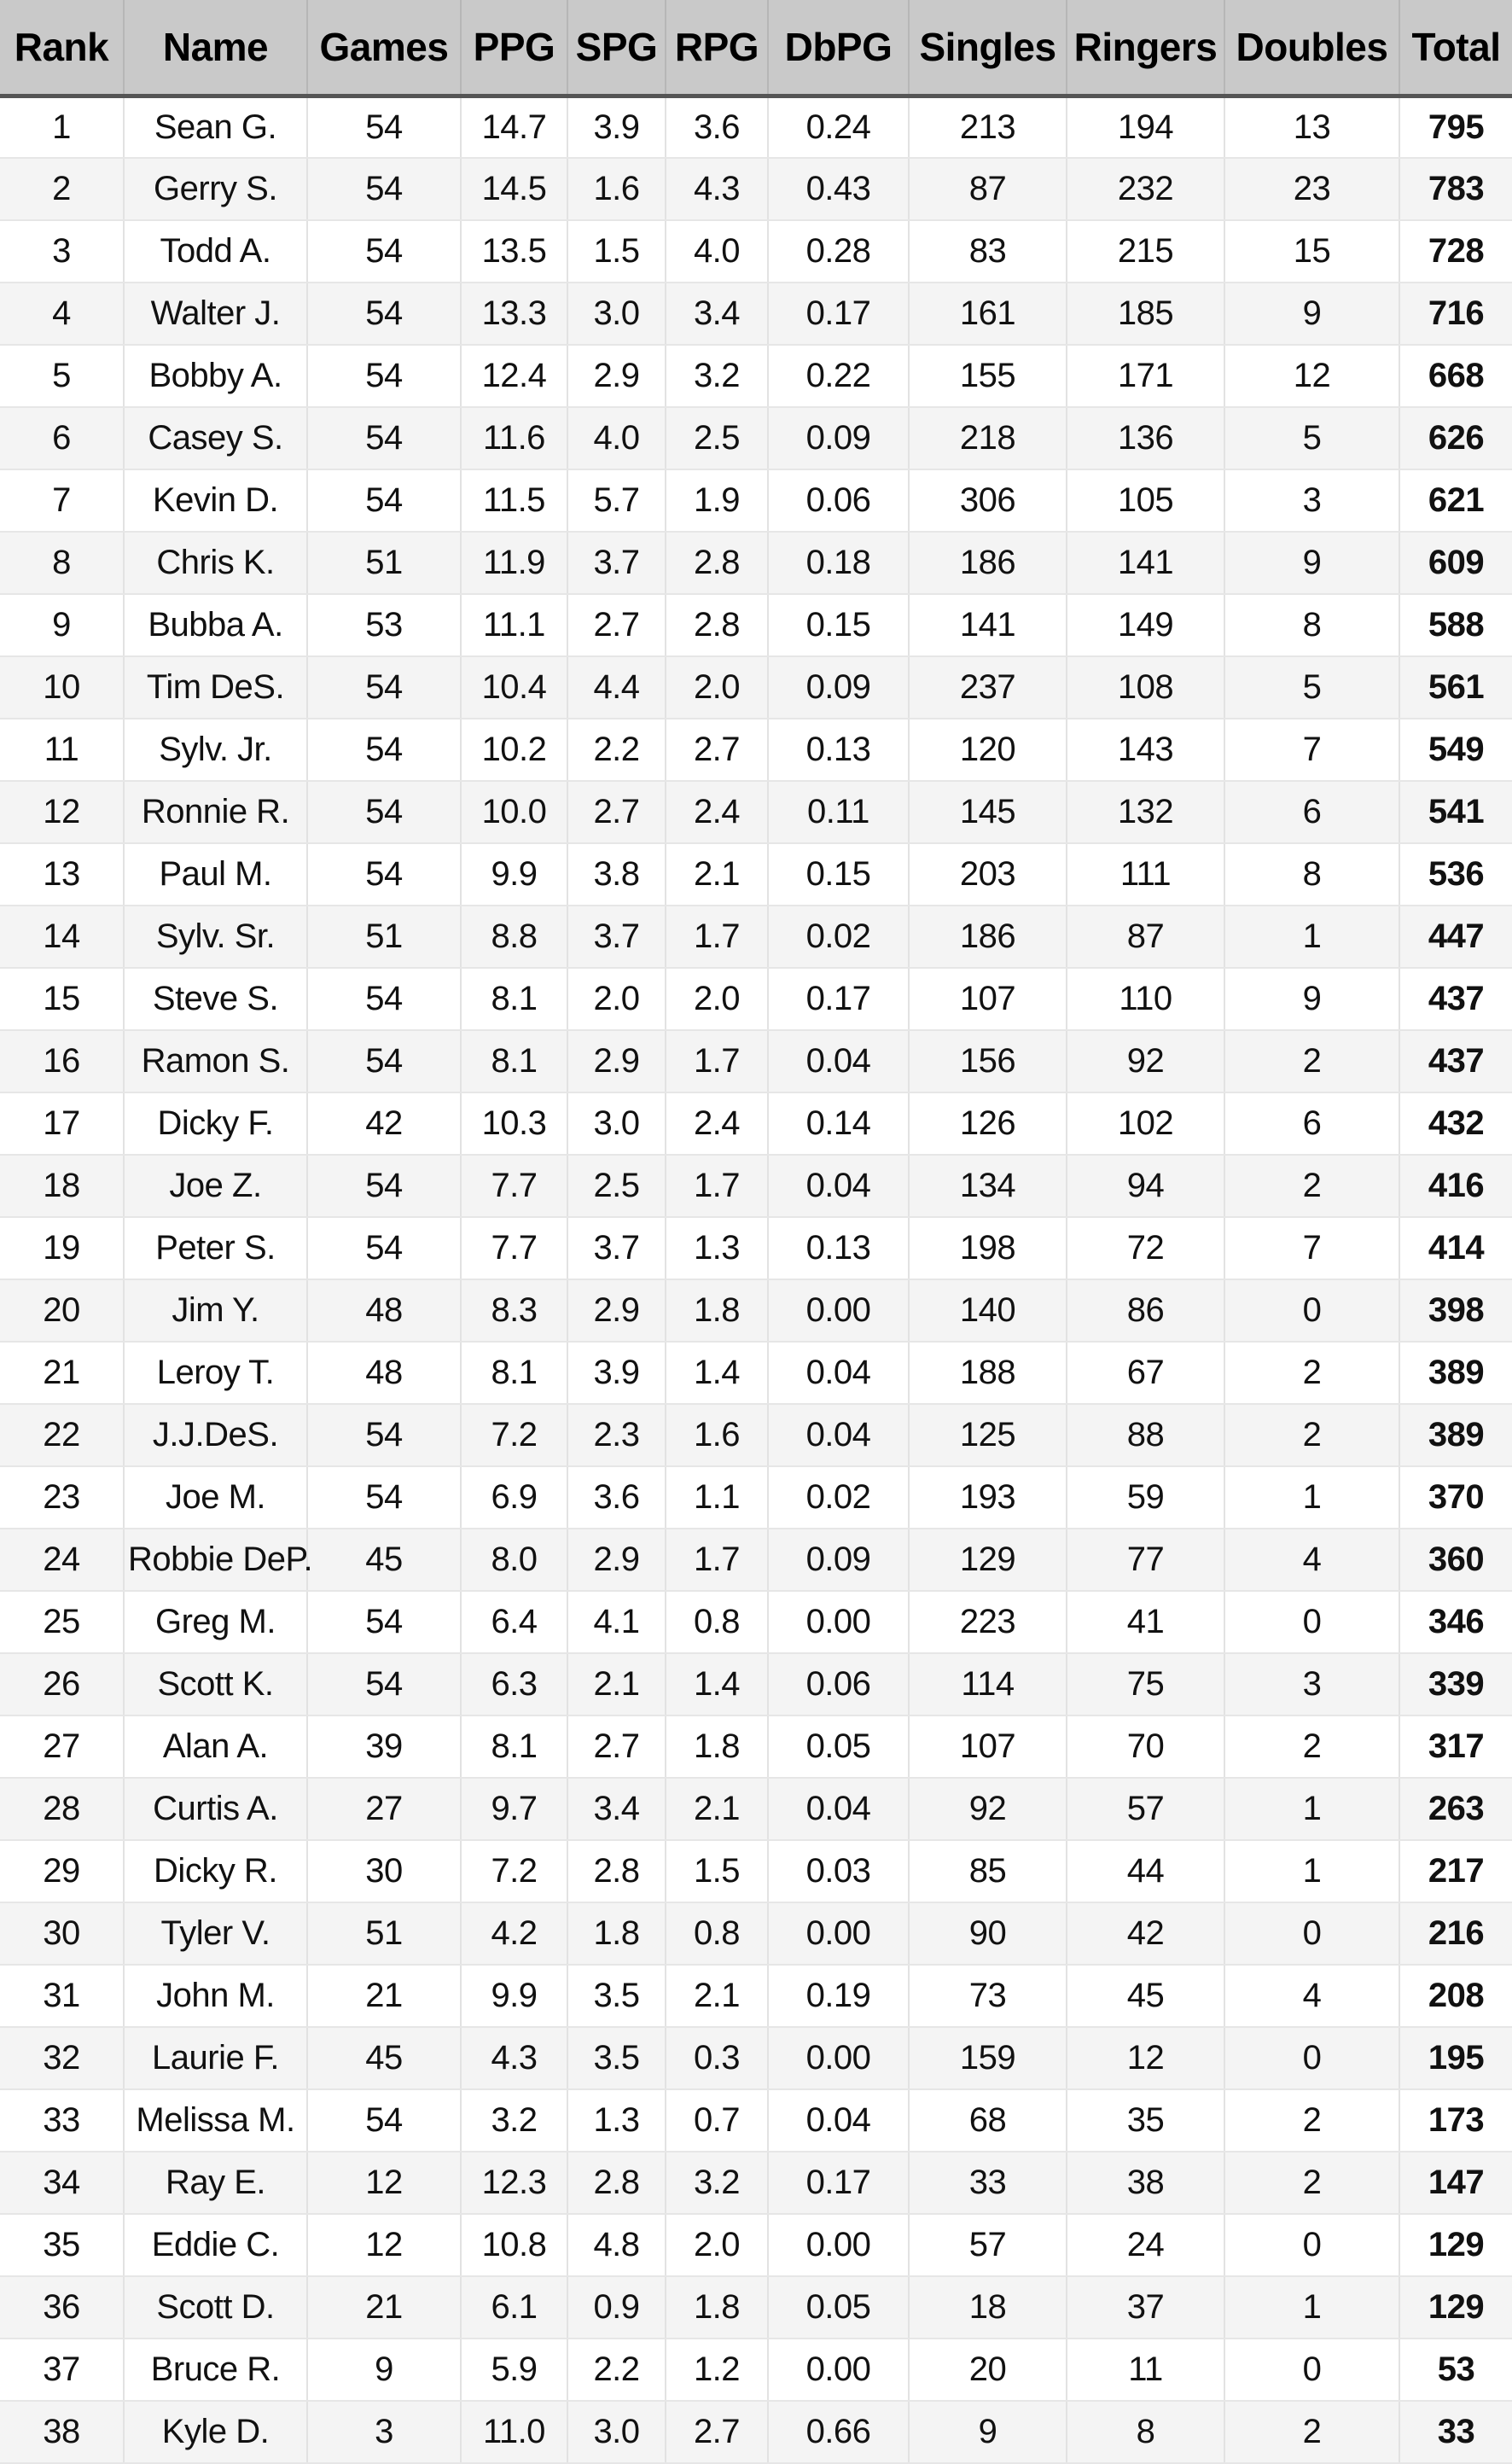 The image size is (1512, 2464). Describe the element at coordinates (988, 874) in the screenshot. I see `cell-singles: 203` at that location.